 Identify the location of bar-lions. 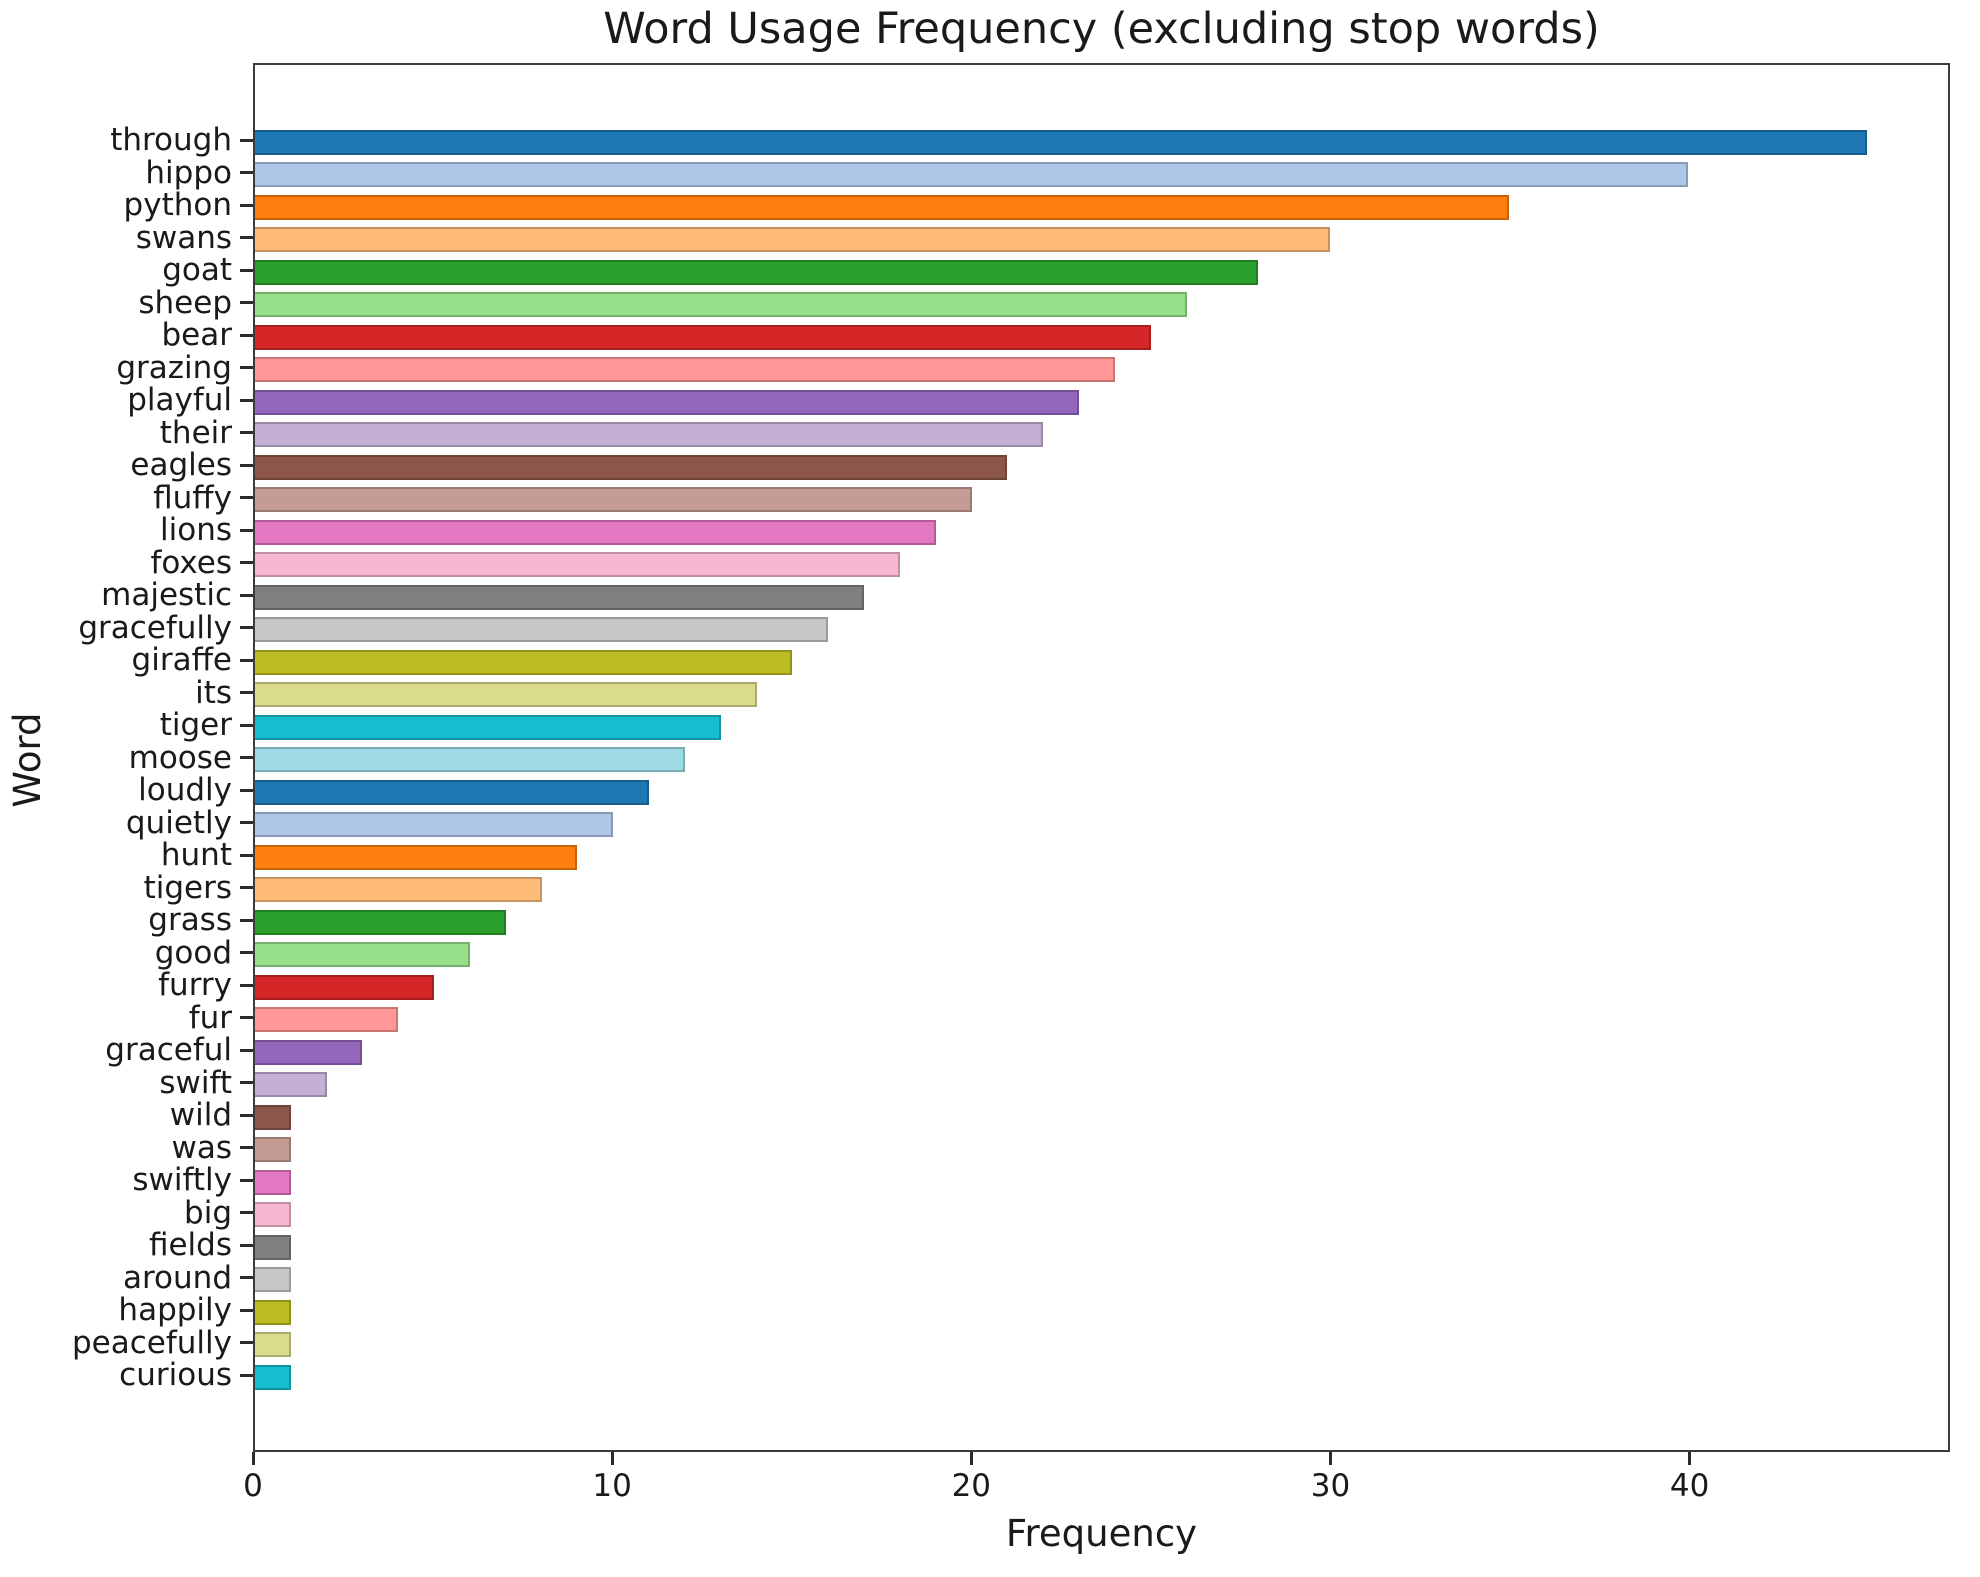
(595, 532).